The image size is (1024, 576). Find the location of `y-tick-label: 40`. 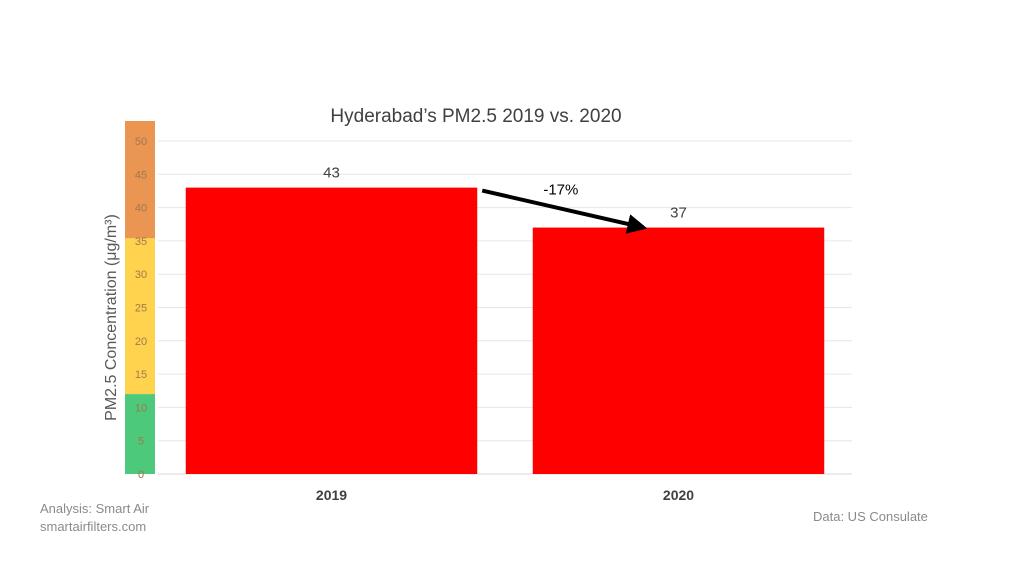

y-tick-label: 40 is located at coordinates (141, 209).